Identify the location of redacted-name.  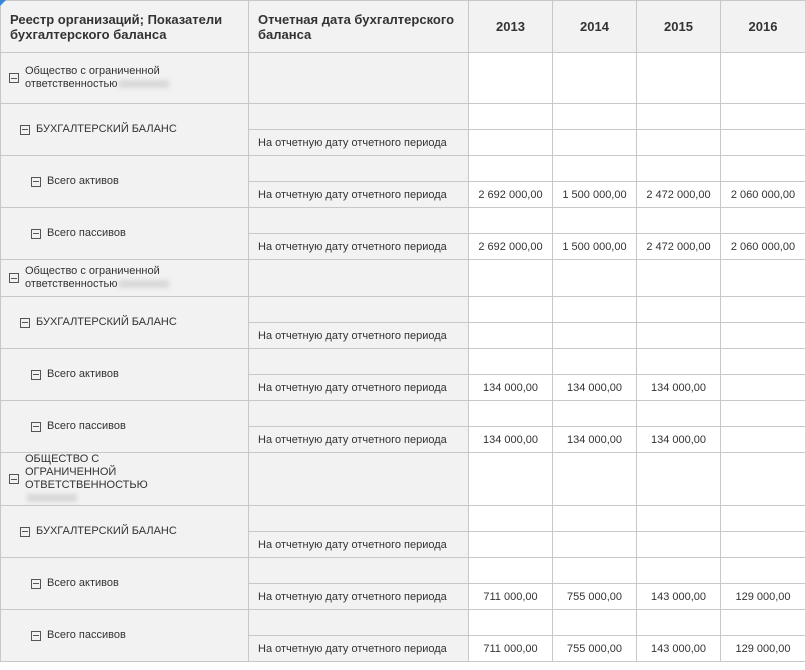
(52, 498).